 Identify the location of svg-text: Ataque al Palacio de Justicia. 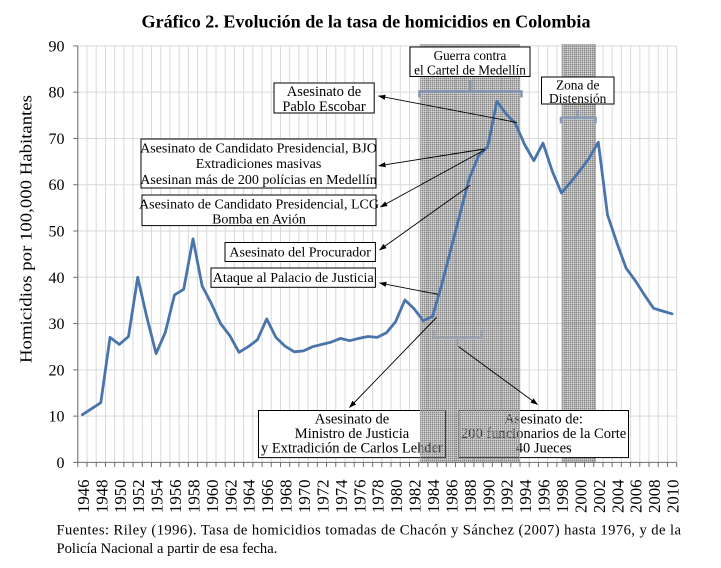
(294, 278).